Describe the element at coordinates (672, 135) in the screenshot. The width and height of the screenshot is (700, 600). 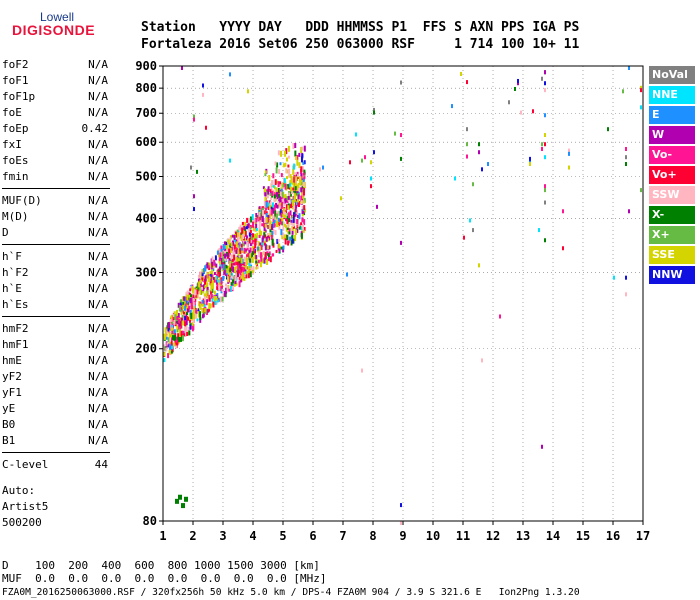
I see `legend-item-w: W` at that location.